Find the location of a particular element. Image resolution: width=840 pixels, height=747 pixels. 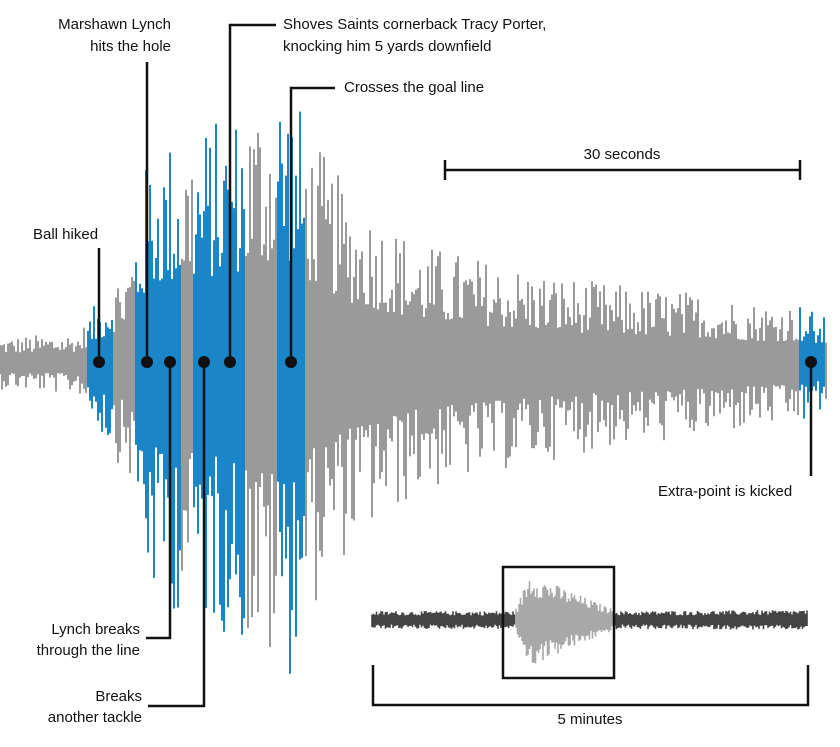

annotation: Extra-point is kicked is located at coordinates (725, 491).